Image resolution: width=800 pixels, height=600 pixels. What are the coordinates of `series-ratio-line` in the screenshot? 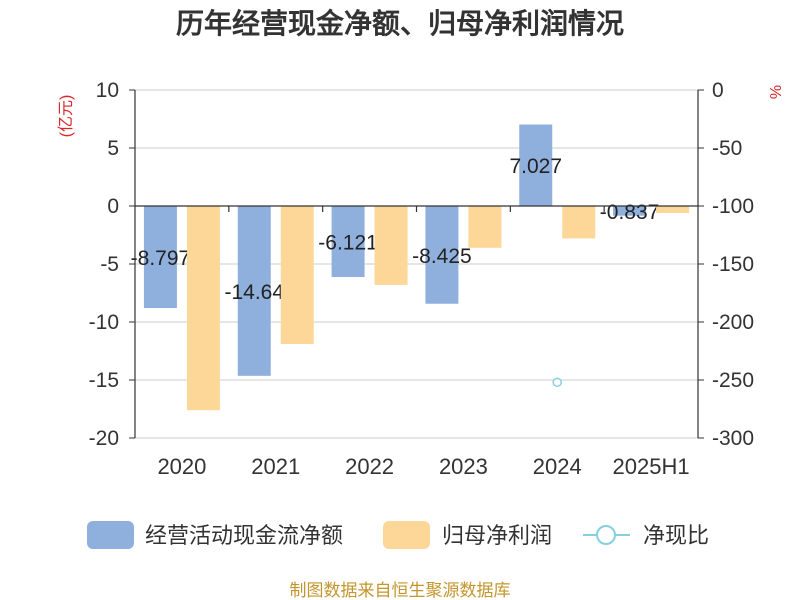 It's located at (557, 382).